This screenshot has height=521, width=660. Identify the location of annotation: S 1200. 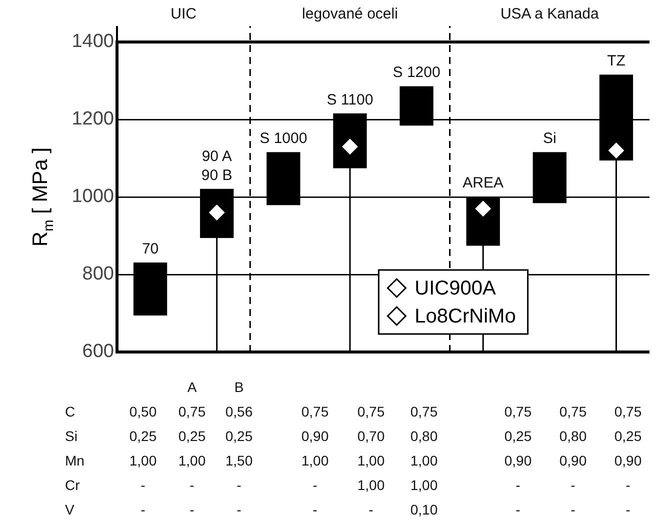
(416, 73).